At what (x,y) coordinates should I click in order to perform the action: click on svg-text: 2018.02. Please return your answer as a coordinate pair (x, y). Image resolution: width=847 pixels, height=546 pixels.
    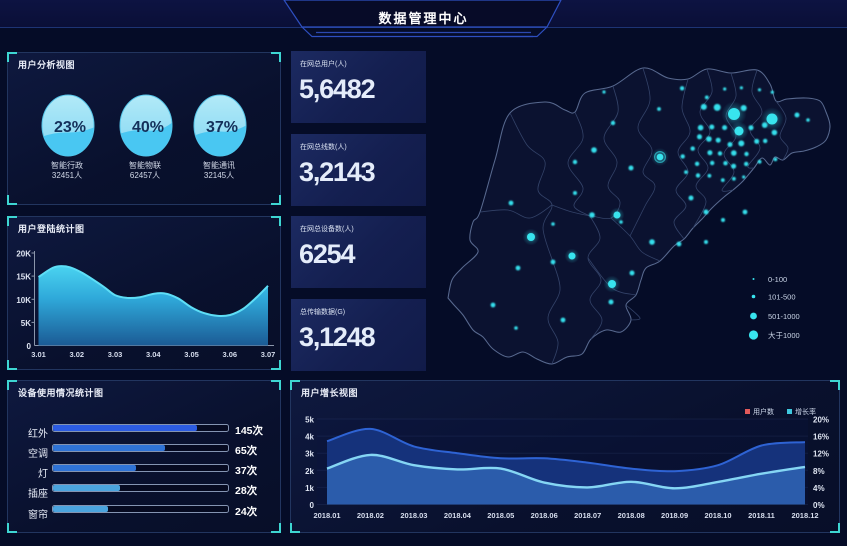
    Looking at the image, I should click on (370, 515).